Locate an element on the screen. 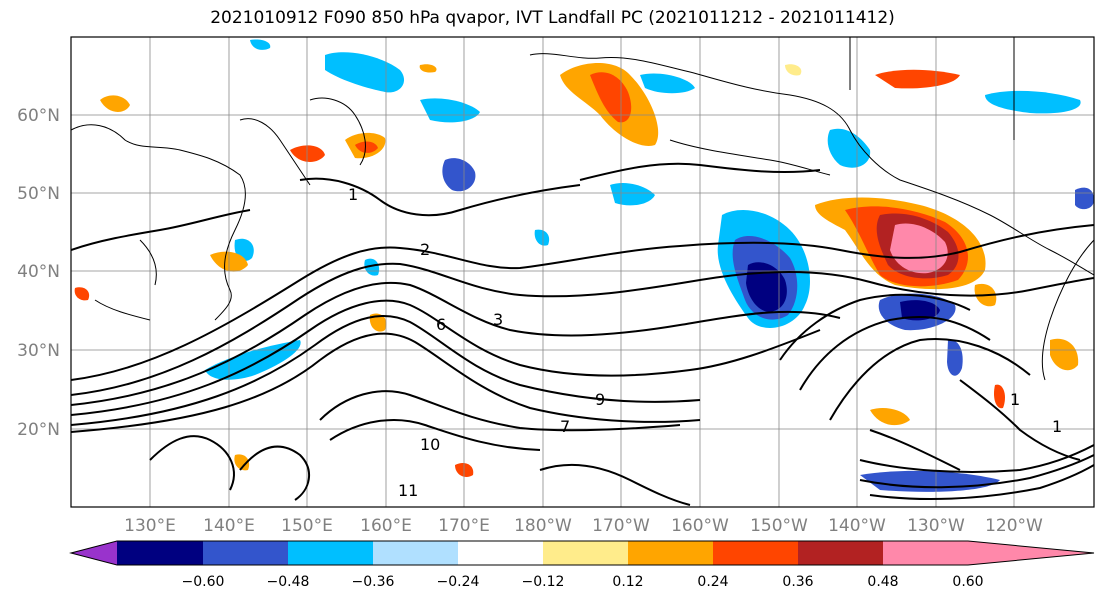 This screenshot has width=1105, height=601. colorbar-tick: 0.24 is located at coordinates (712, 582).